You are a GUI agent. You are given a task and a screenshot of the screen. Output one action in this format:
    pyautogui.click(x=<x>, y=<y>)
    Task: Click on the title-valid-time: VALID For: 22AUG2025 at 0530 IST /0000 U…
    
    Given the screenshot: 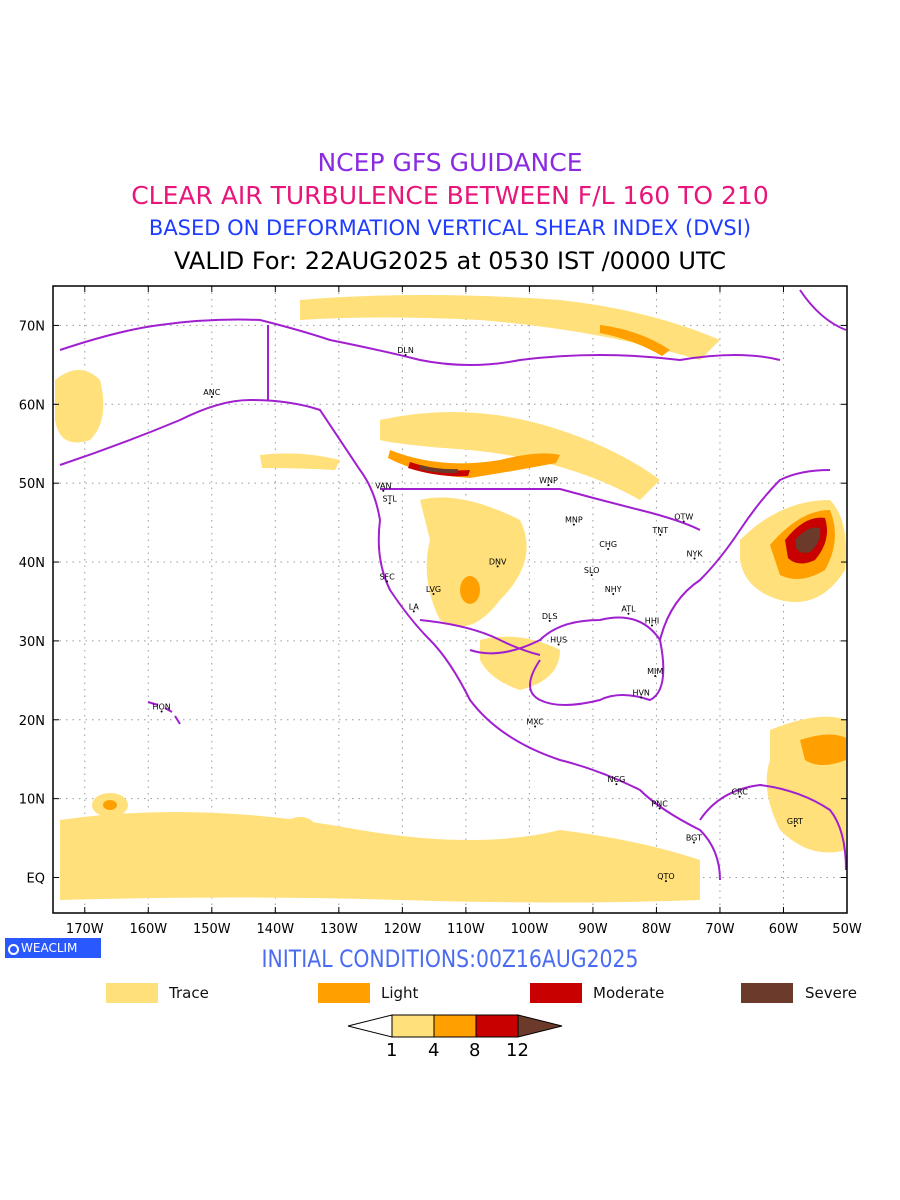 What is the action you would take?
    pyautogui.click(x=450, y=261)
    